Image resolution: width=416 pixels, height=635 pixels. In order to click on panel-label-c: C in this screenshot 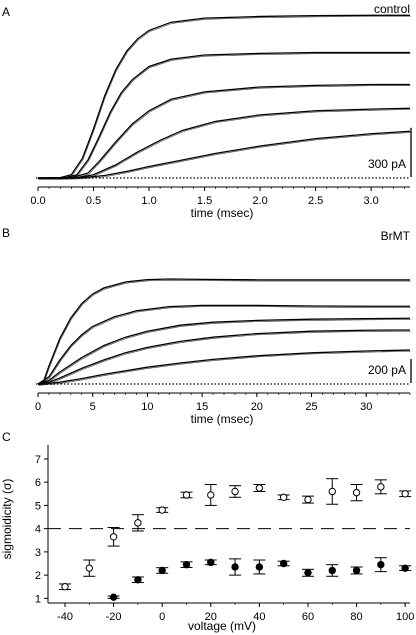, I will do `click(6, 437)`.